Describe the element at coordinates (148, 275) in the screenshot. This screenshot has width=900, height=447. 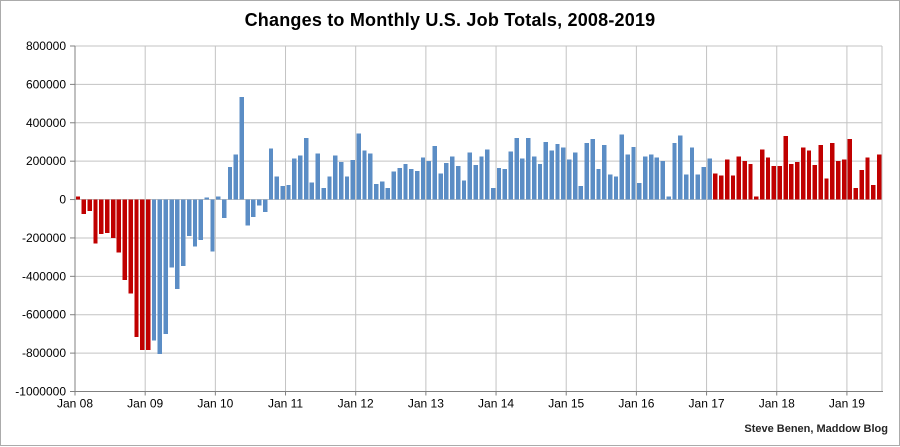
I see `bar-2009-Jan` at that location.